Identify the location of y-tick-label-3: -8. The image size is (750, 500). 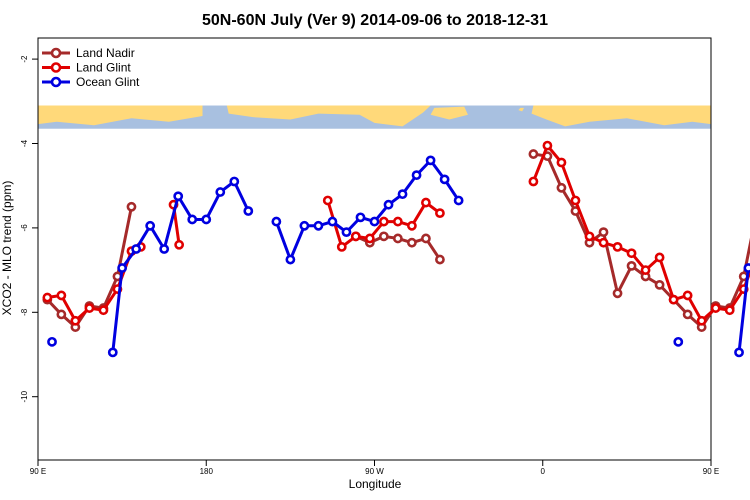
(24, 312).